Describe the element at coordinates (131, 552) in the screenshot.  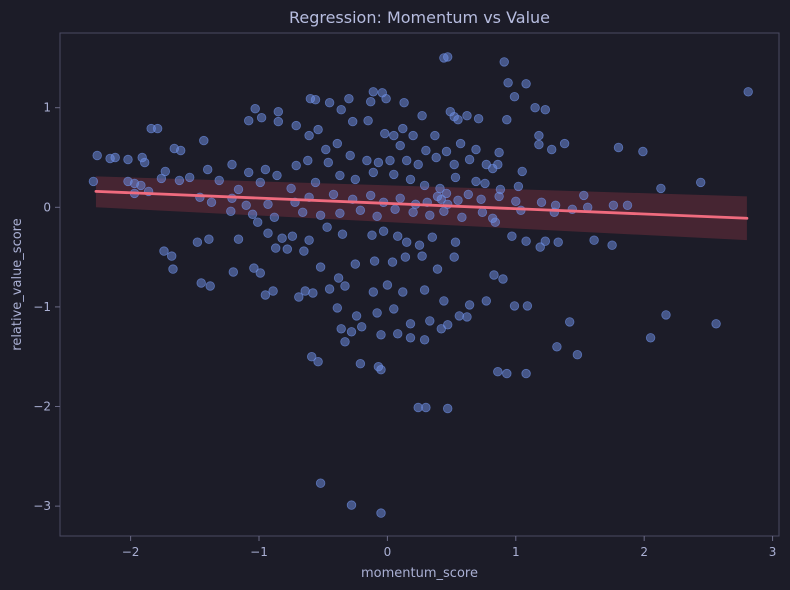
I see `x-tick-label: −2` at that location.